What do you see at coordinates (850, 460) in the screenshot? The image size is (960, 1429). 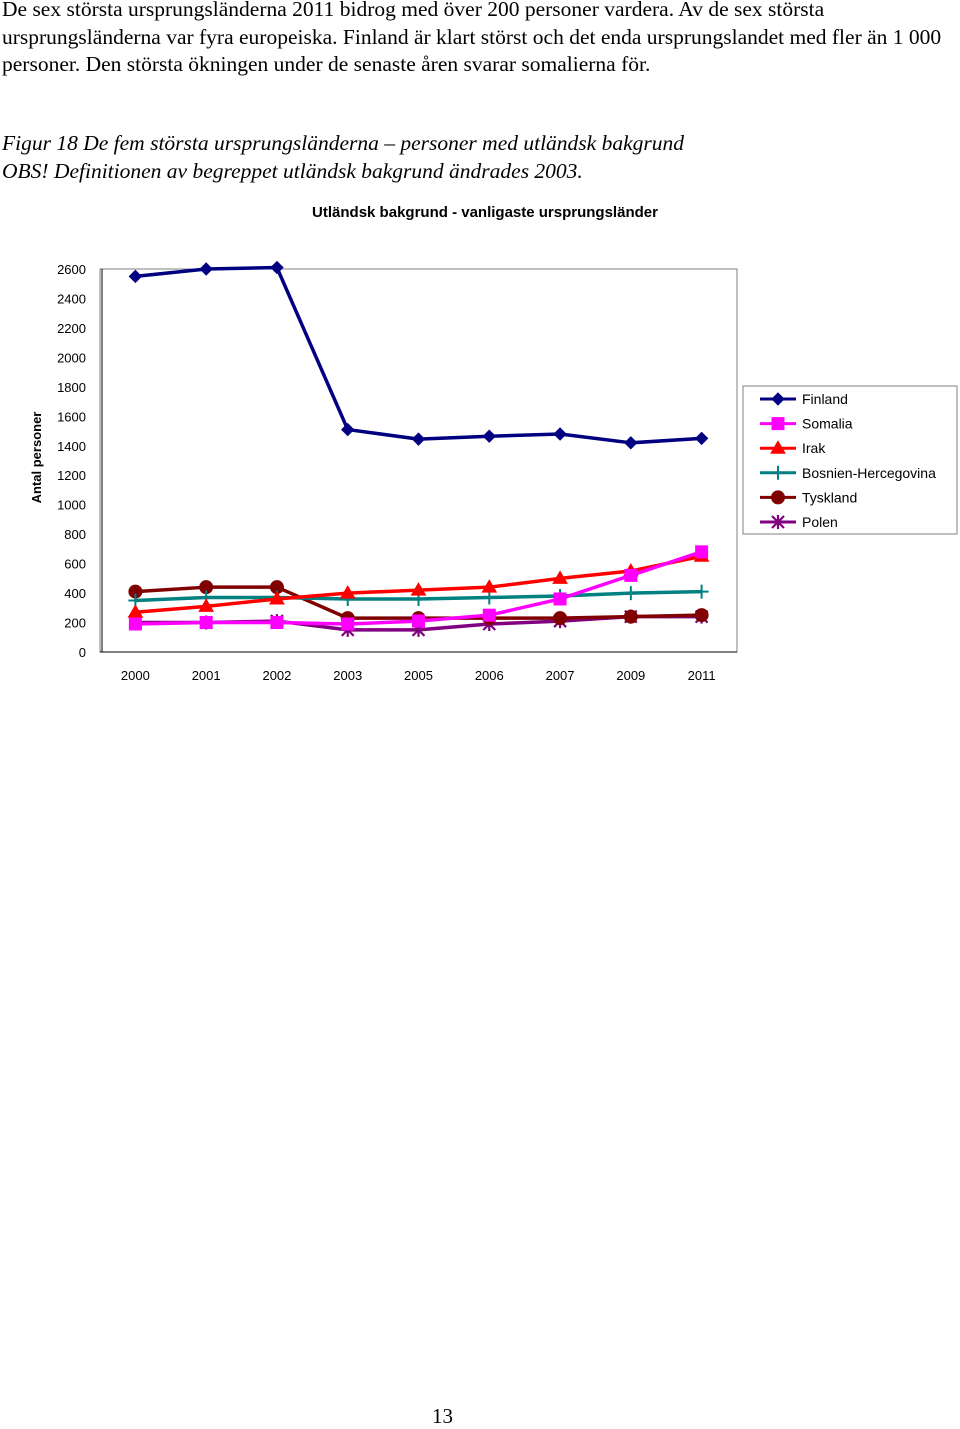 I see `legend-box` at bounding box center [850, 460].